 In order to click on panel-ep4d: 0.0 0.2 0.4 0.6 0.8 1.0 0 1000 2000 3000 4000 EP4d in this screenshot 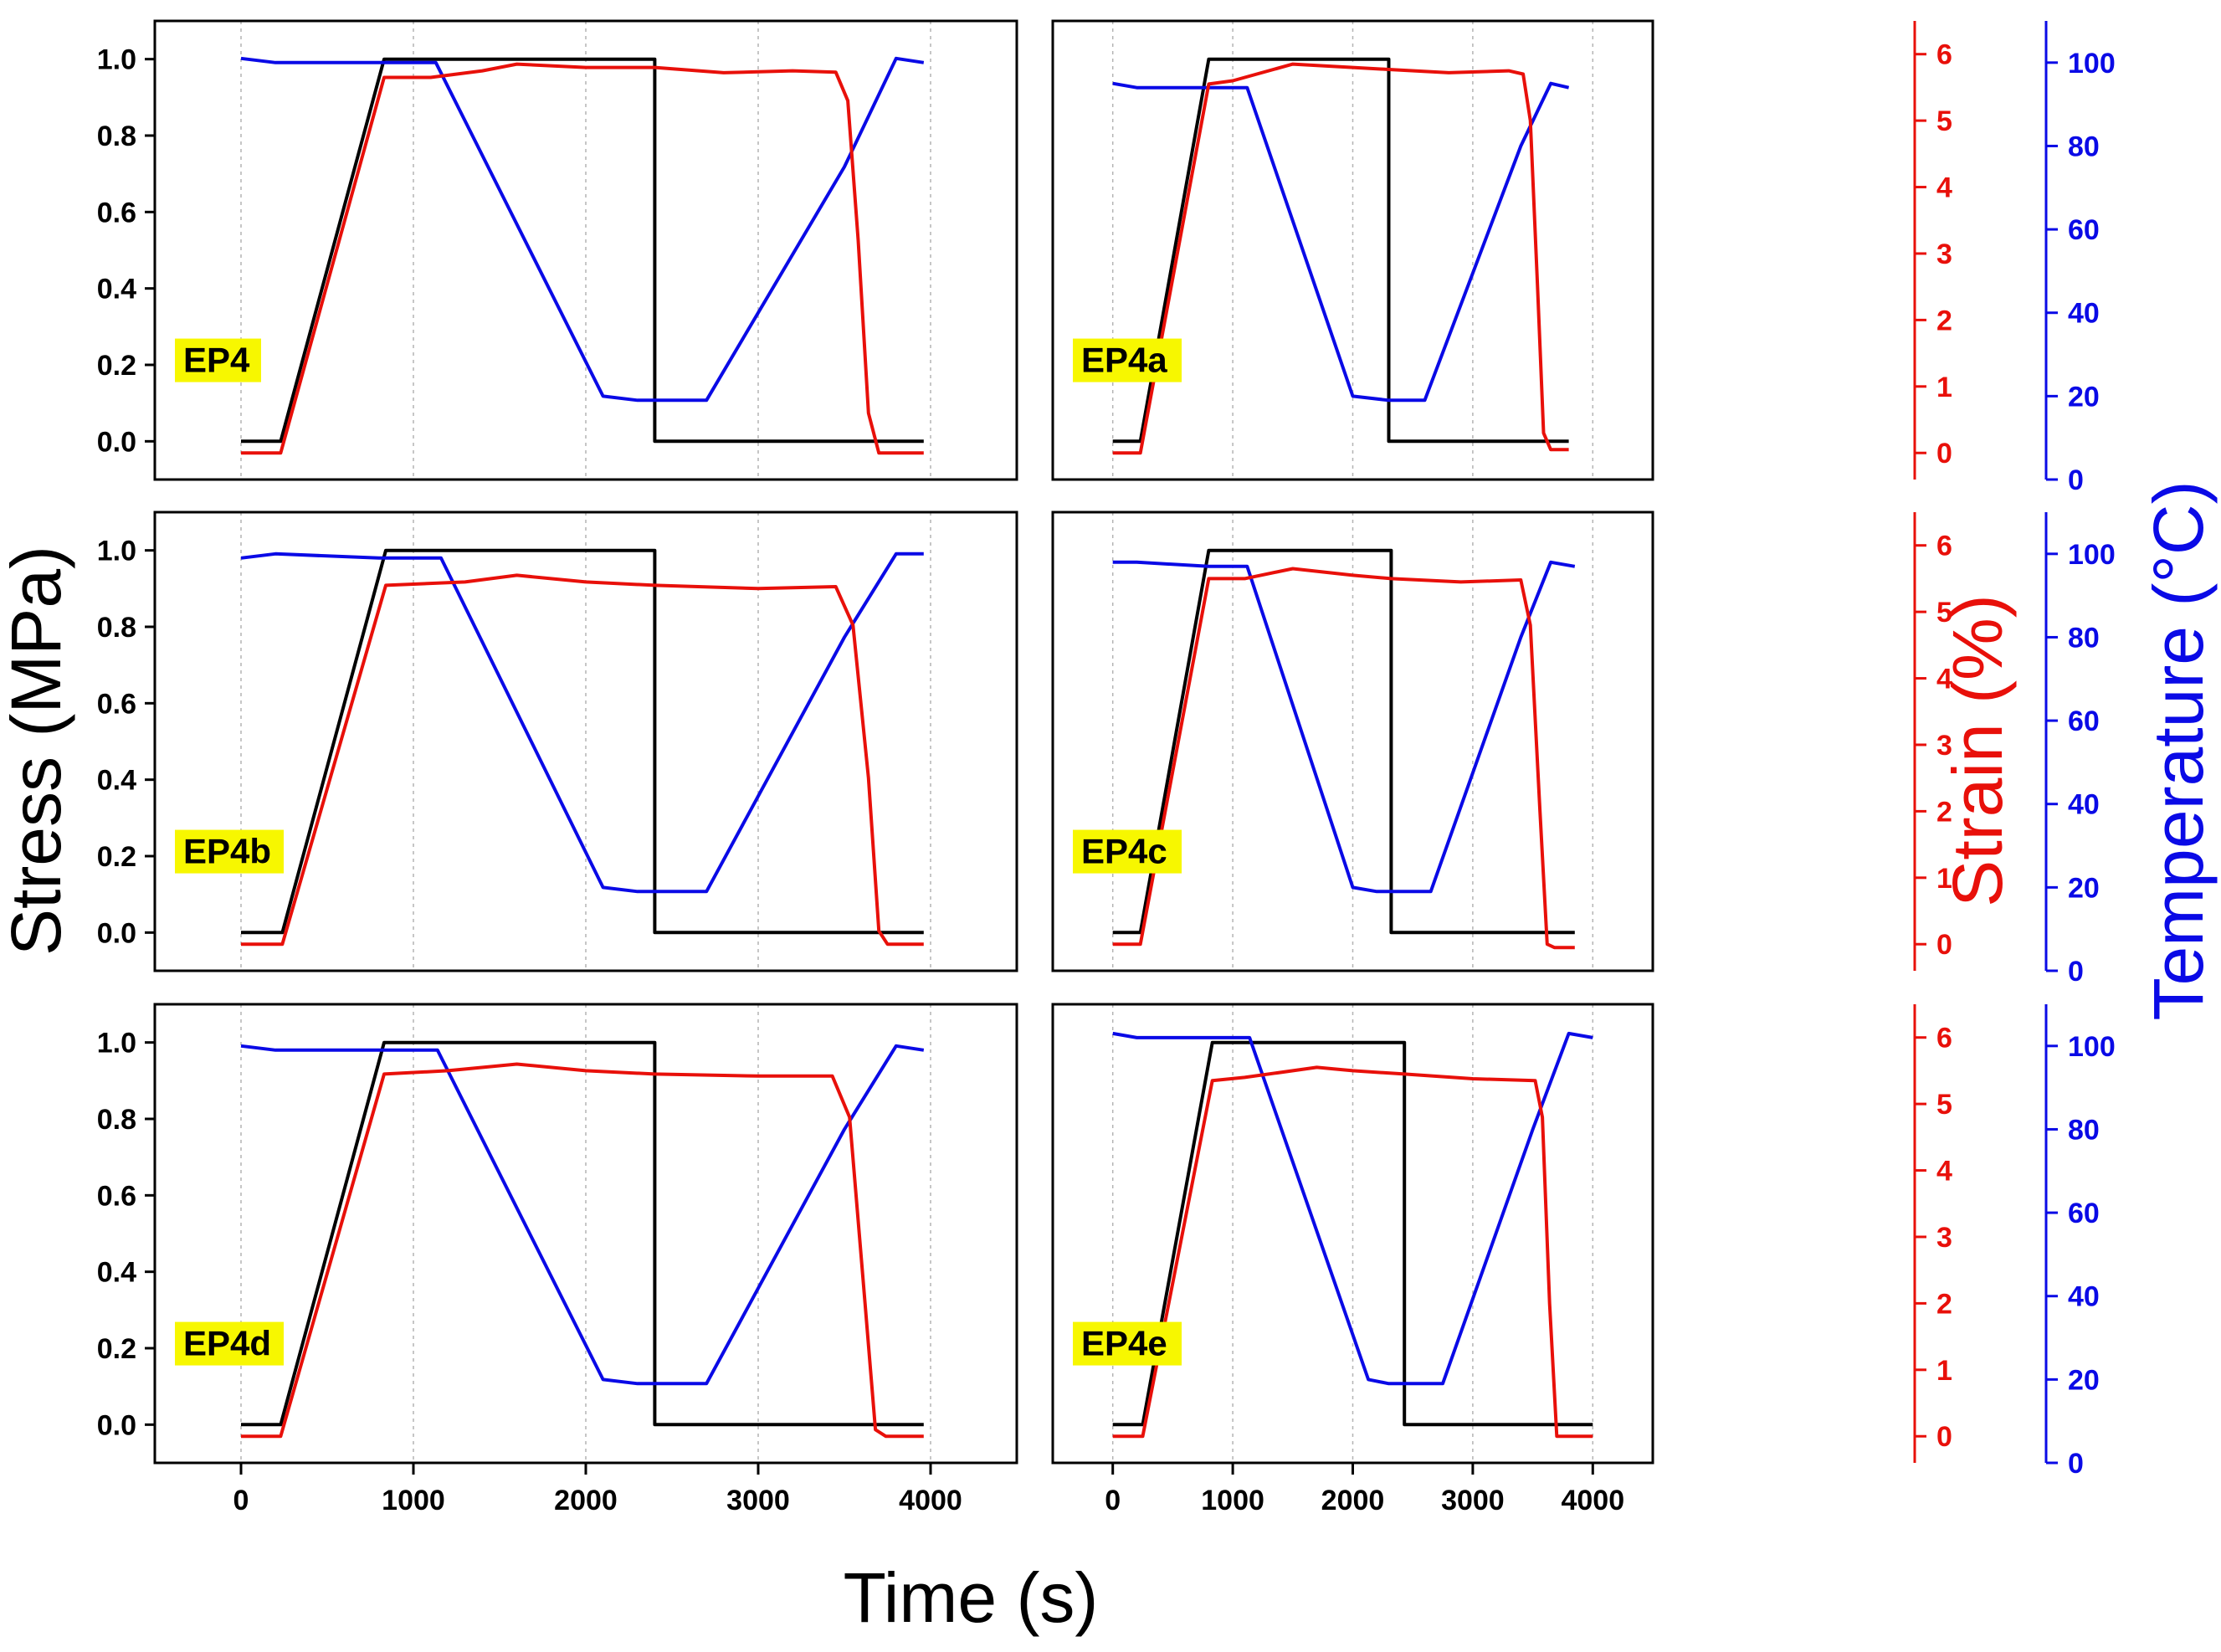, I will do `click(557, 1259)`.